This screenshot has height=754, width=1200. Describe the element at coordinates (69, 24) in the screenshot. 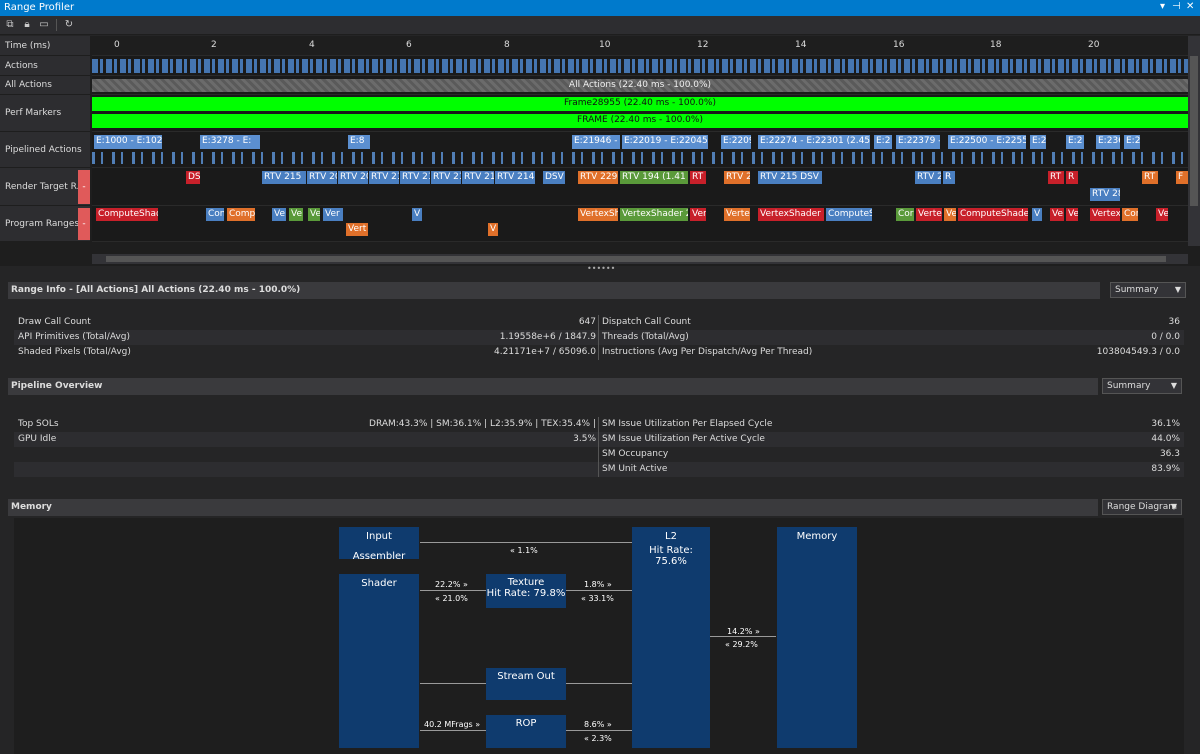

I see `refresh-icon: ↻` at that location.